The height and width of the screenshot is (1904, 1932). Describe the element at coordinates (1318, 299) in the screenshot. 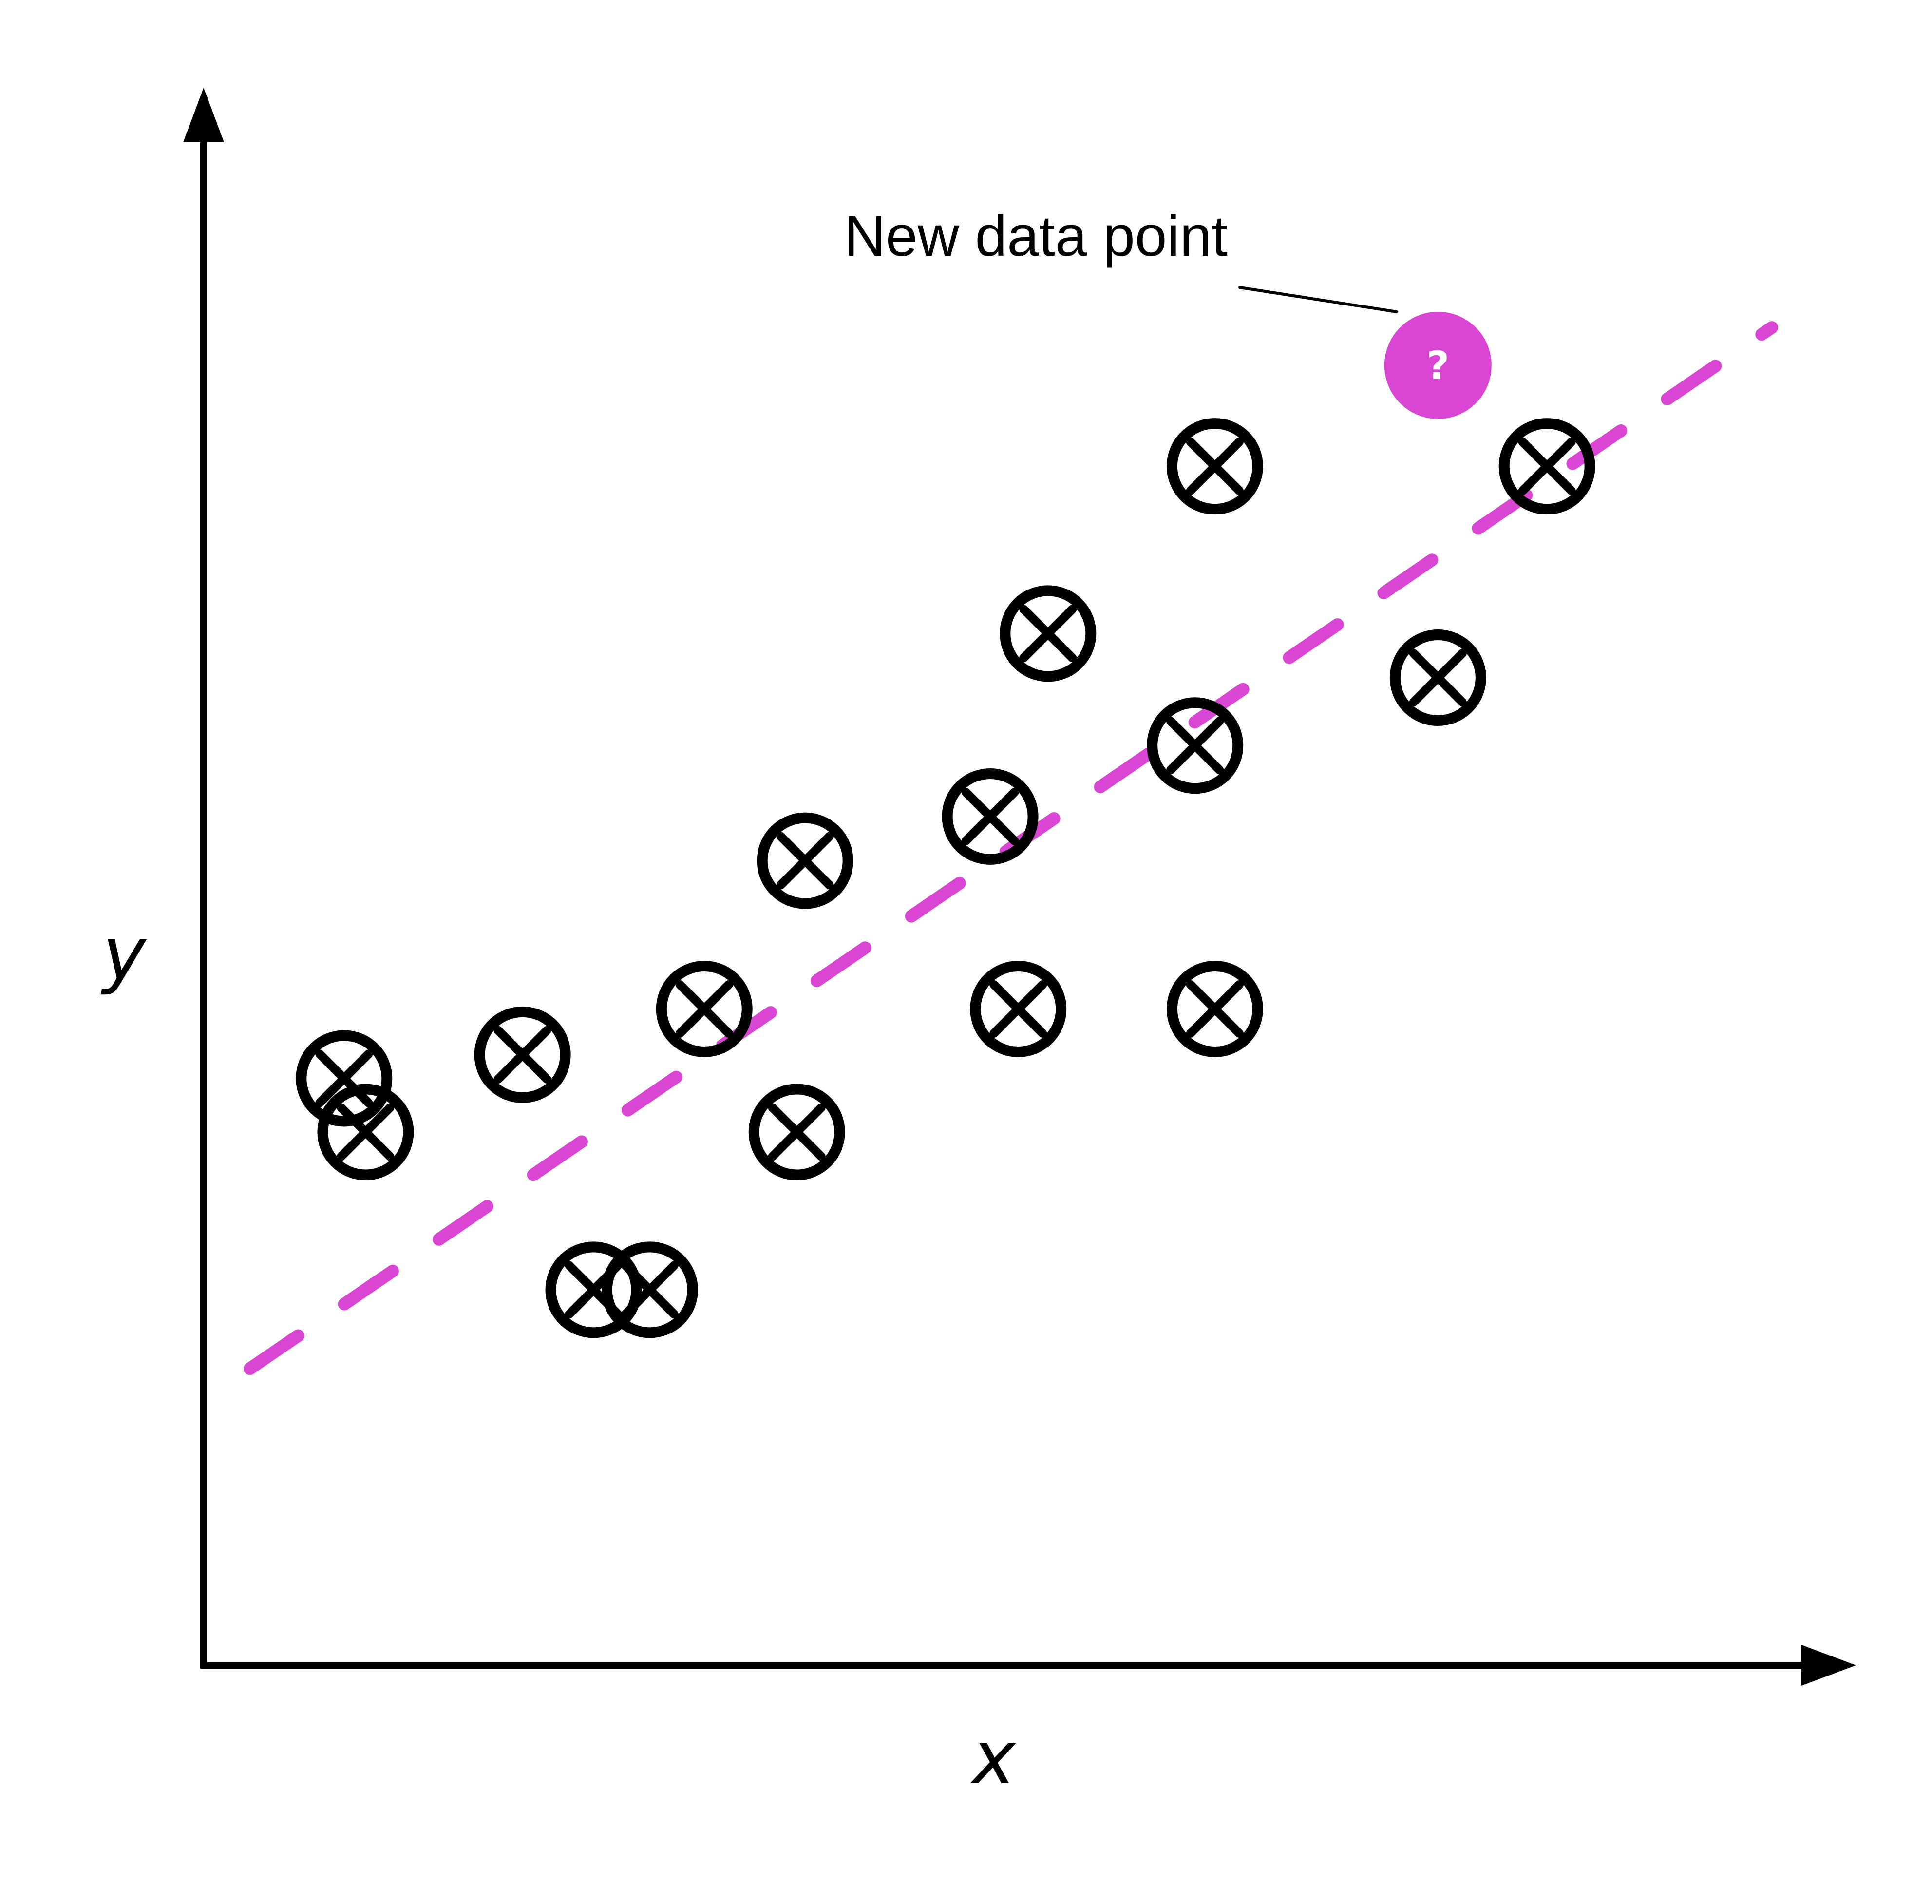

I see `annotation-leader-line` at that location.